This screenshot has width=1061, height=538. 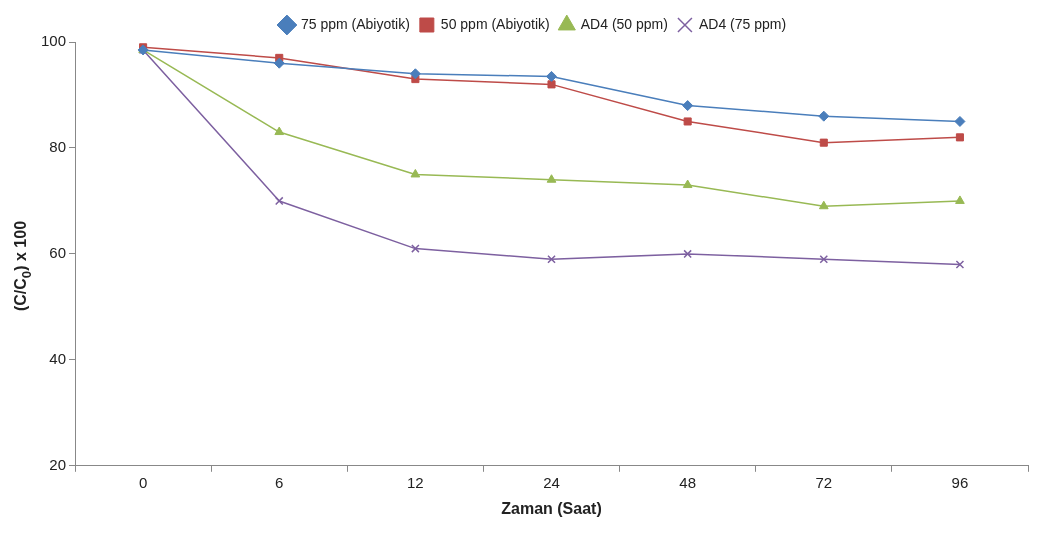 What do you see at coordinates (279, 482) in the screenshot?
I see `x-tick-label: 6` at bounding box center [279, 482].